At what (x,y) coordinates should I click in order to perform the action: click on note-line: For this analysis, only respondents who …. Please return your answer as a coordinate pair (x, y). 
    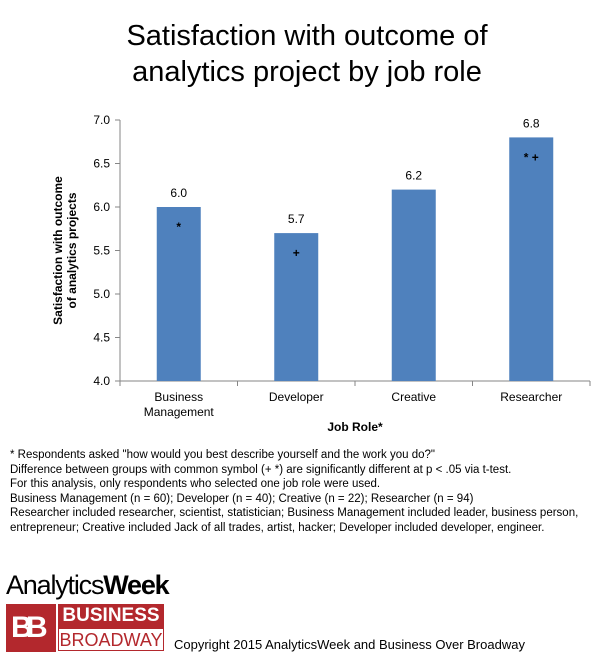
    Looking at the image, I should click on (195, 484).